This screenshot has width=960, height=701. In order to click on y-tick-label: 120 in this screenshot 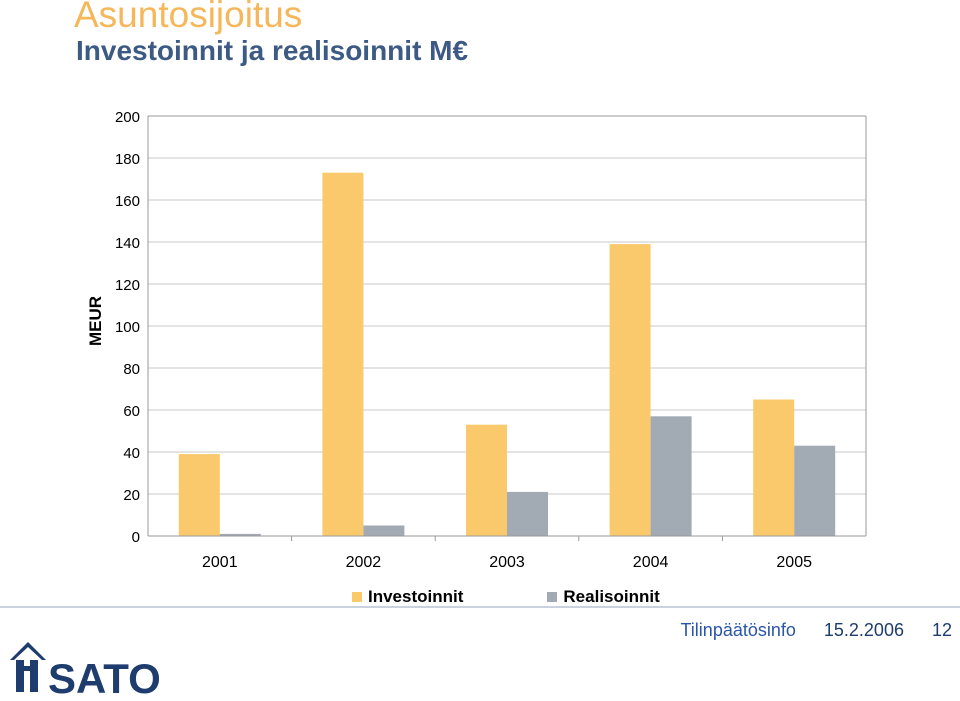, I will do `click(127, 285)`.